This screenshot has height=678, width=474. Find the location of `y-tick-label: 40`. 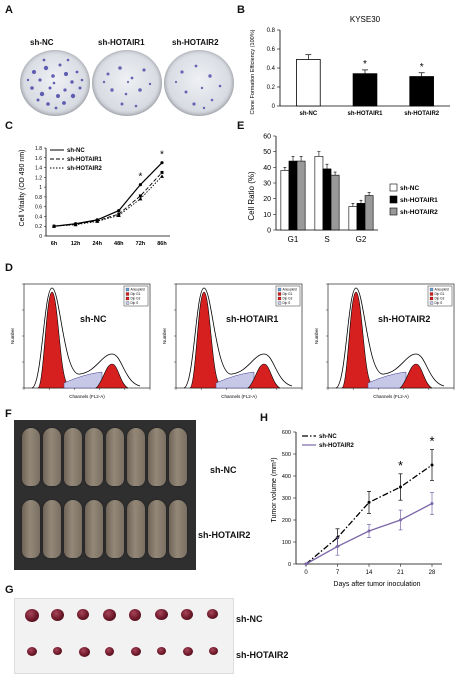

y-tick-label: 40 is located at coordinates (267, 168).